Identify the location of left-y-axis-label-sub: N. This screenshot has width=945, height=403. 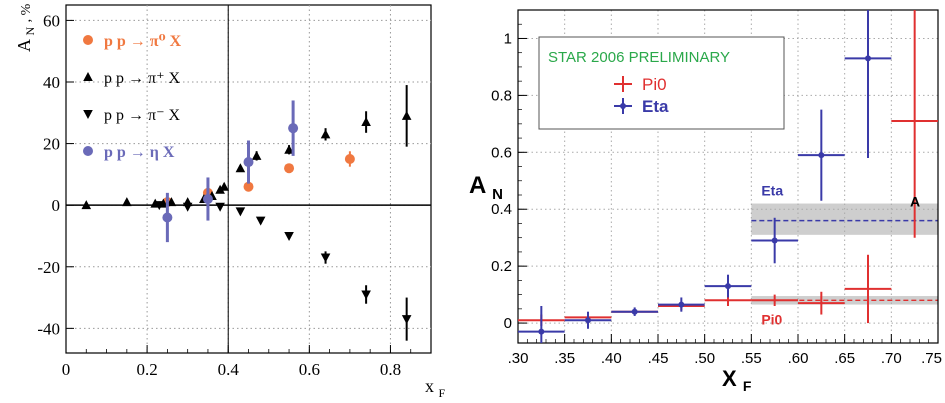
(30, 30).